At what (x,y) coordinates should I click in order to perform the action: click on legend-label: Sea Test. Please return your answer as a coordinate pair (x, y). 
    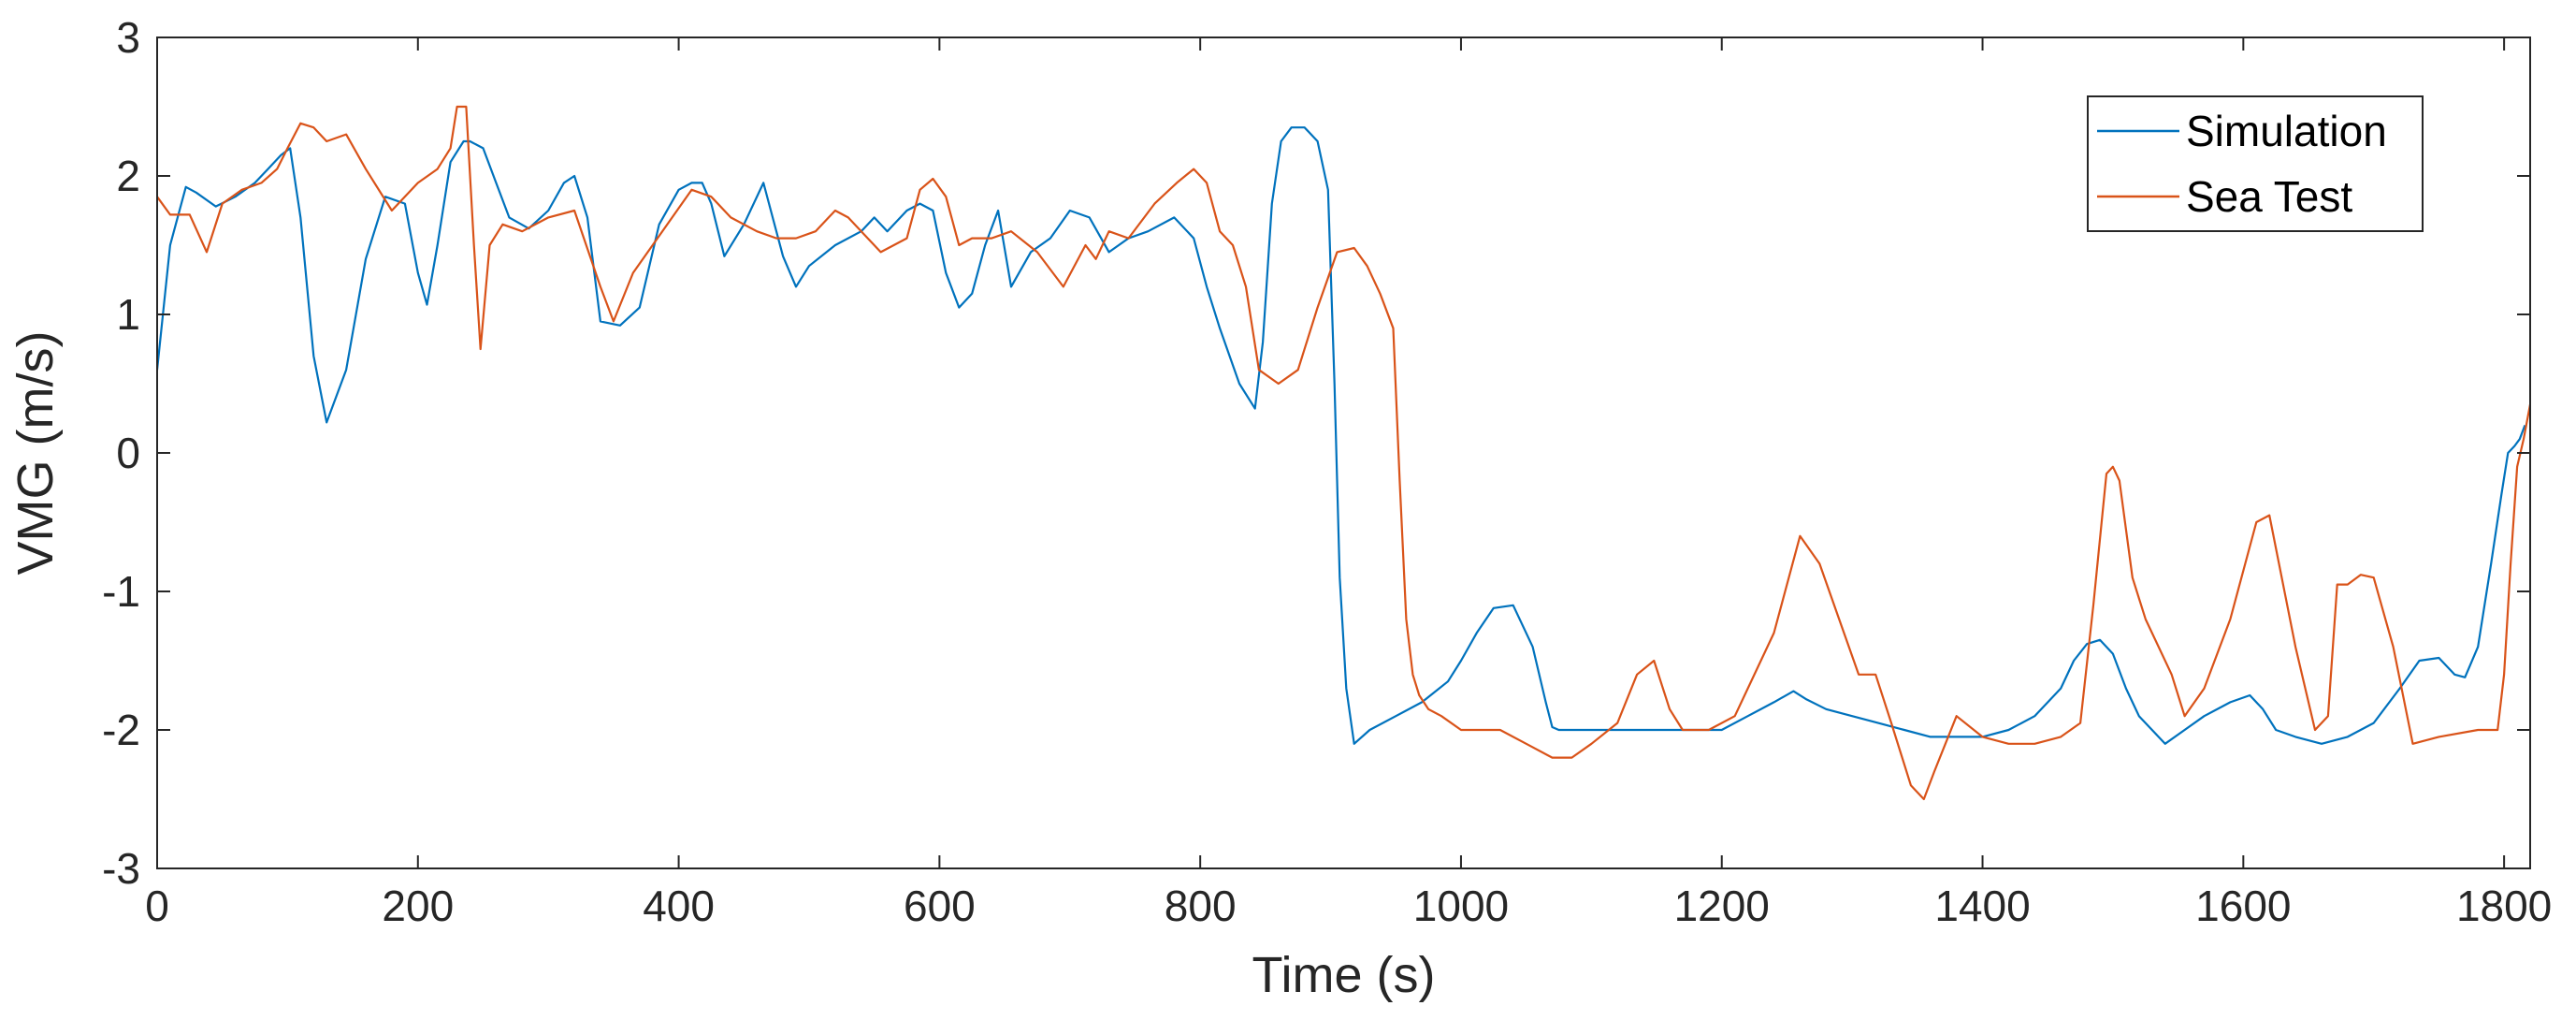
    Looking at the image, I should click on (2269, 196).